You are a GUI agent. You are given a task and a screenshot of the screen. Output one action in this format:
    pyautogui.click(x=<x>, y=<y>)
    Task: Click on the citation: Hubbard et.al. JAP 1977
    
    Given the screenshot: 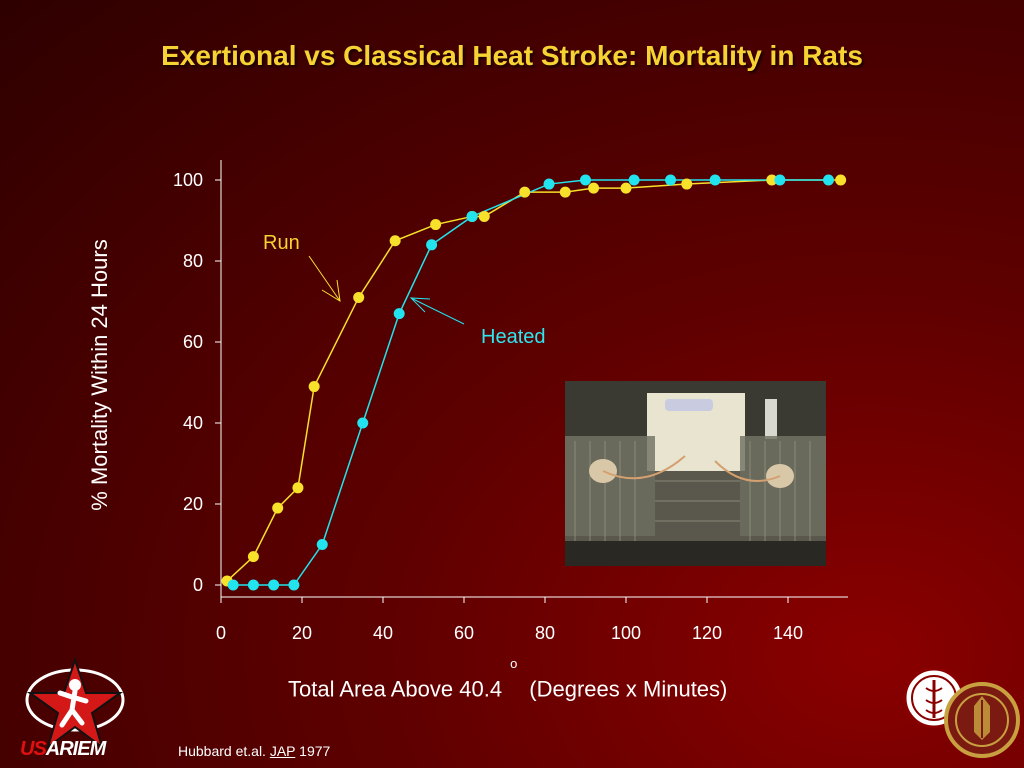 What is the action you would take?
    pyautogui.click(x=254, y=751)
    